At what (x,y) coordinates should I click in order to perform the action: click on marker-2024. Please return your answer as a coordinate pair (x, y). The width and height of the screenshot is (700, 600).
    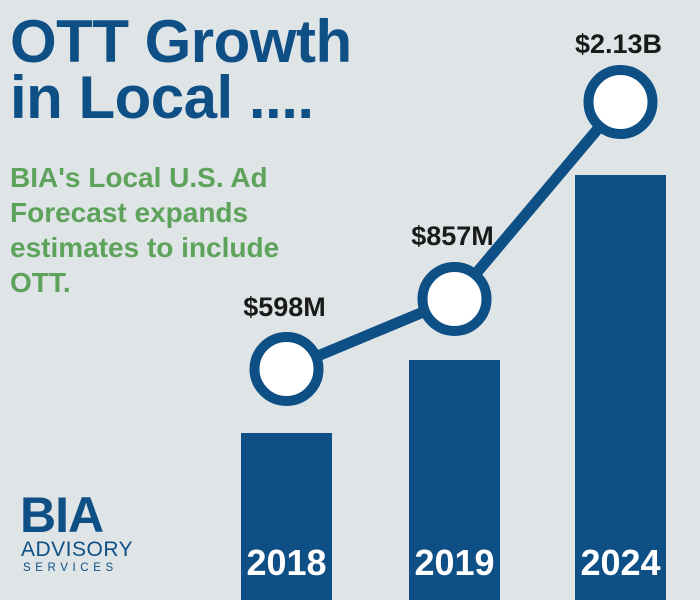
    Looking at the image, I should click on (620, 102).